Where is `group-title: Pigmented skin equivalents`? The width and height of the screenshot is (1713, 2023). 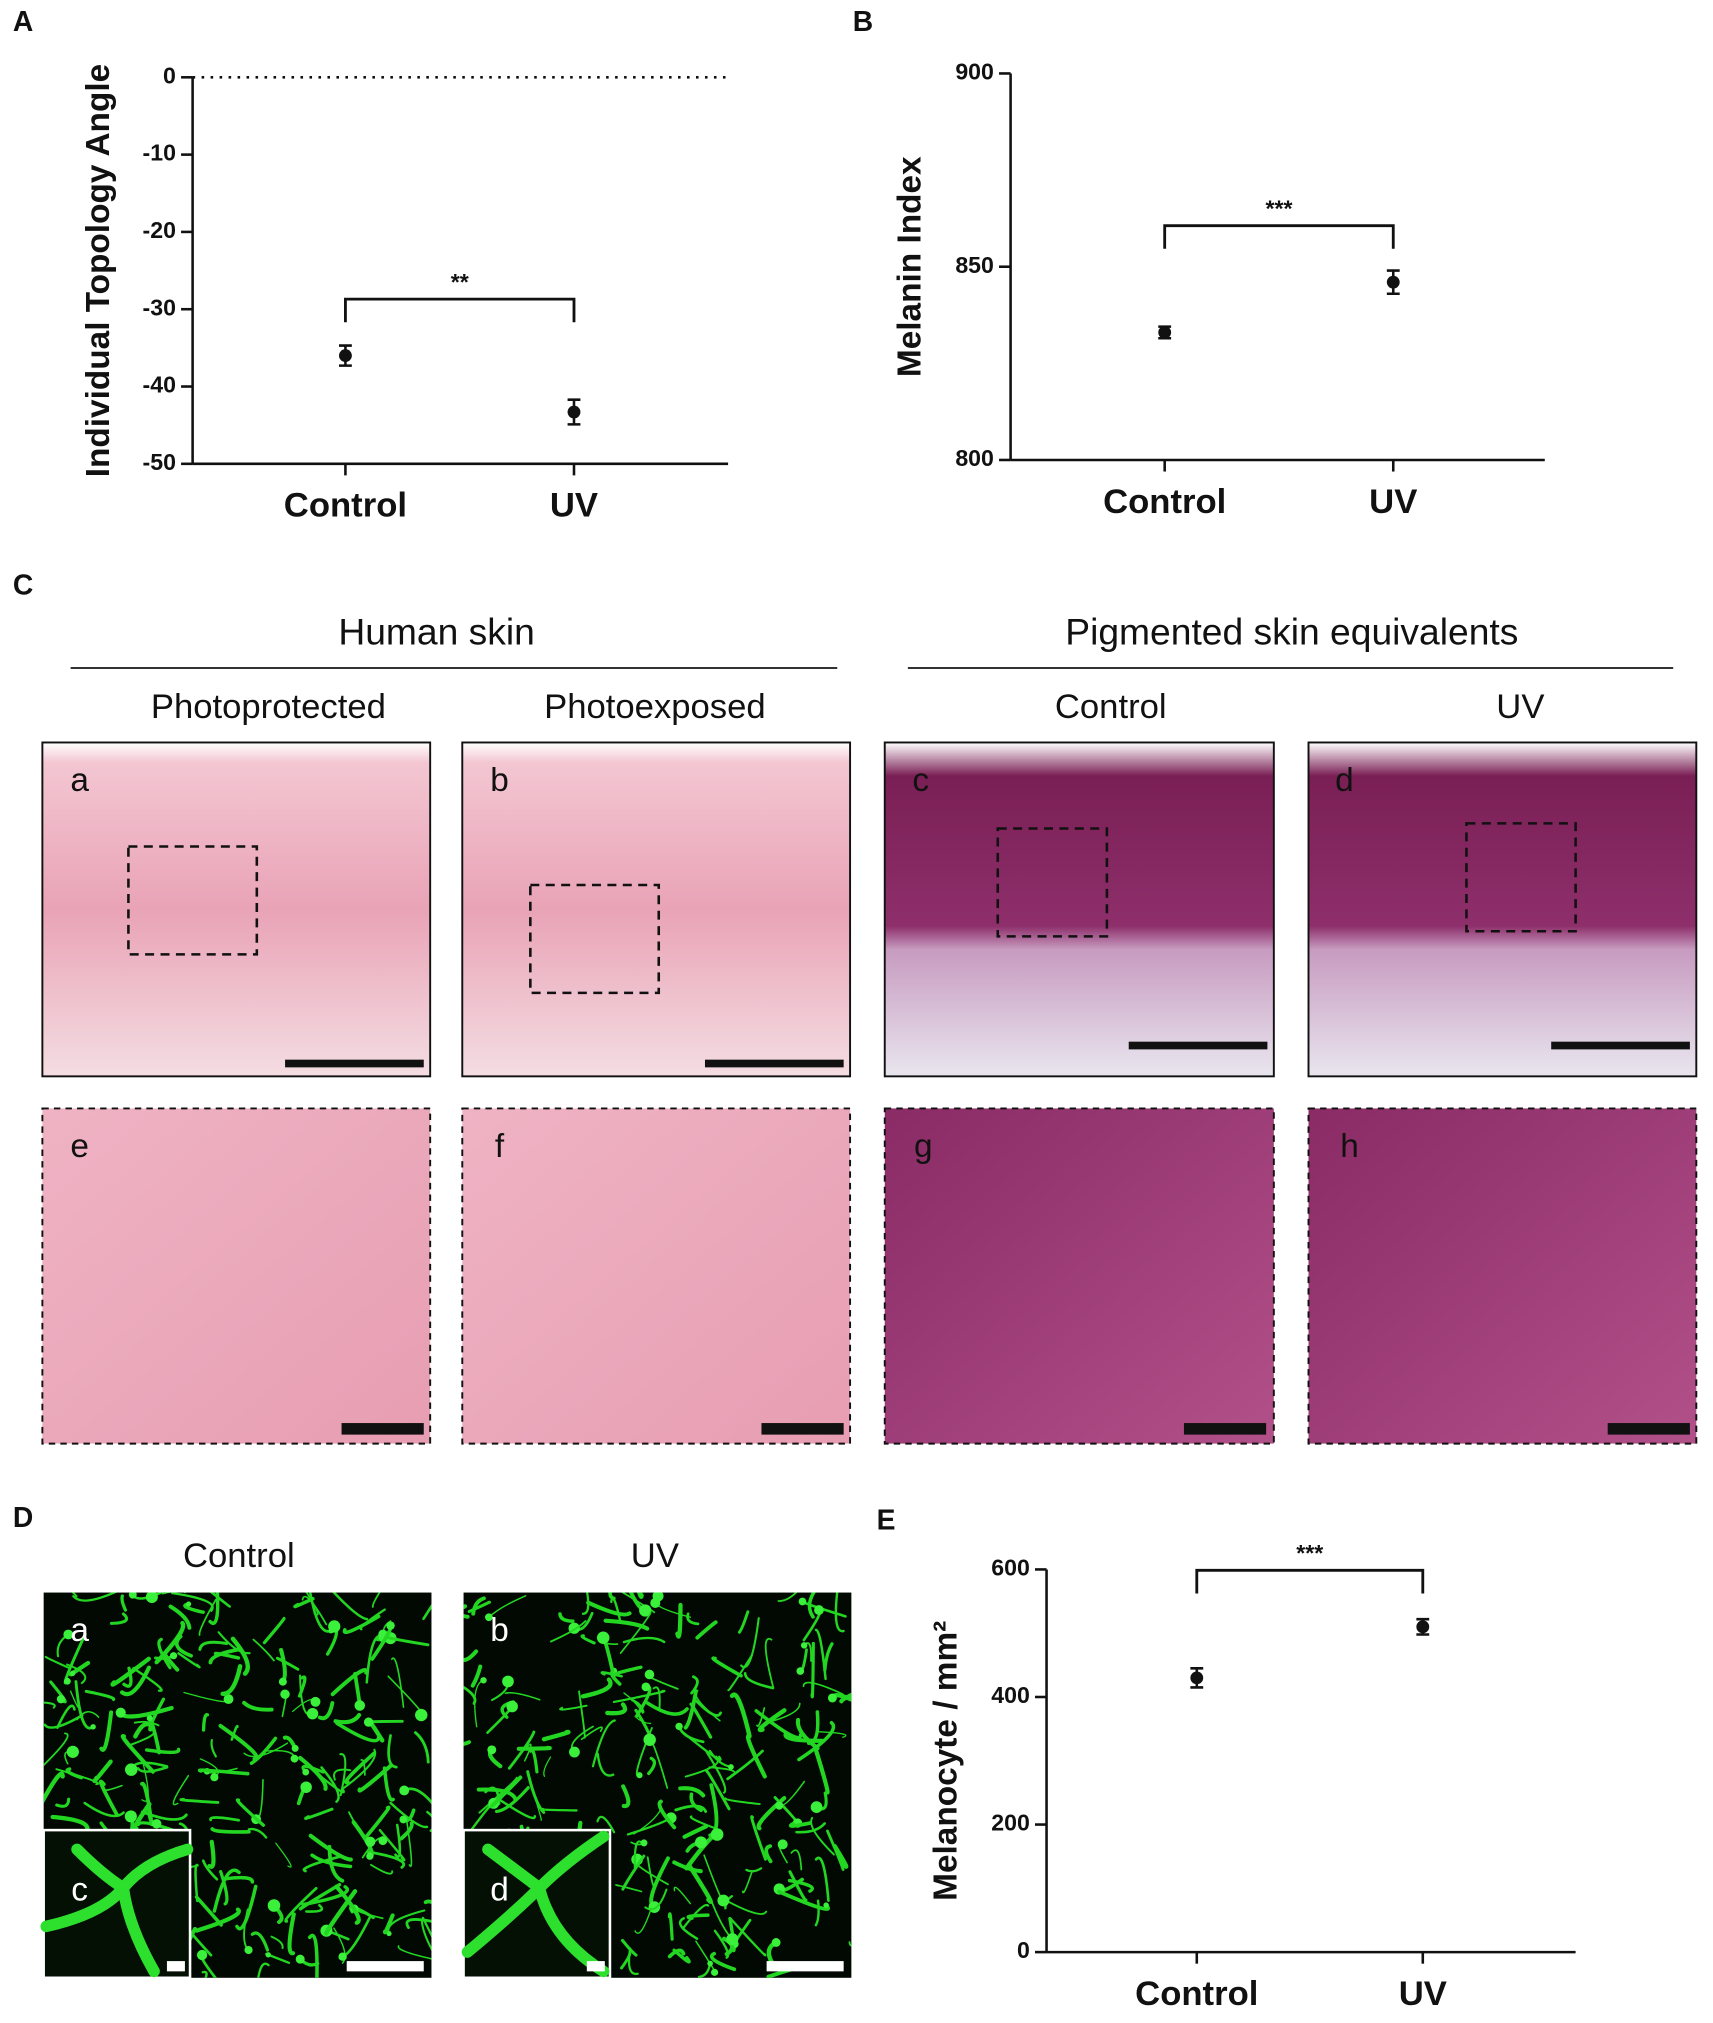
group-title: Pigmented skin equivalents is located at coordinates (1291, 631).